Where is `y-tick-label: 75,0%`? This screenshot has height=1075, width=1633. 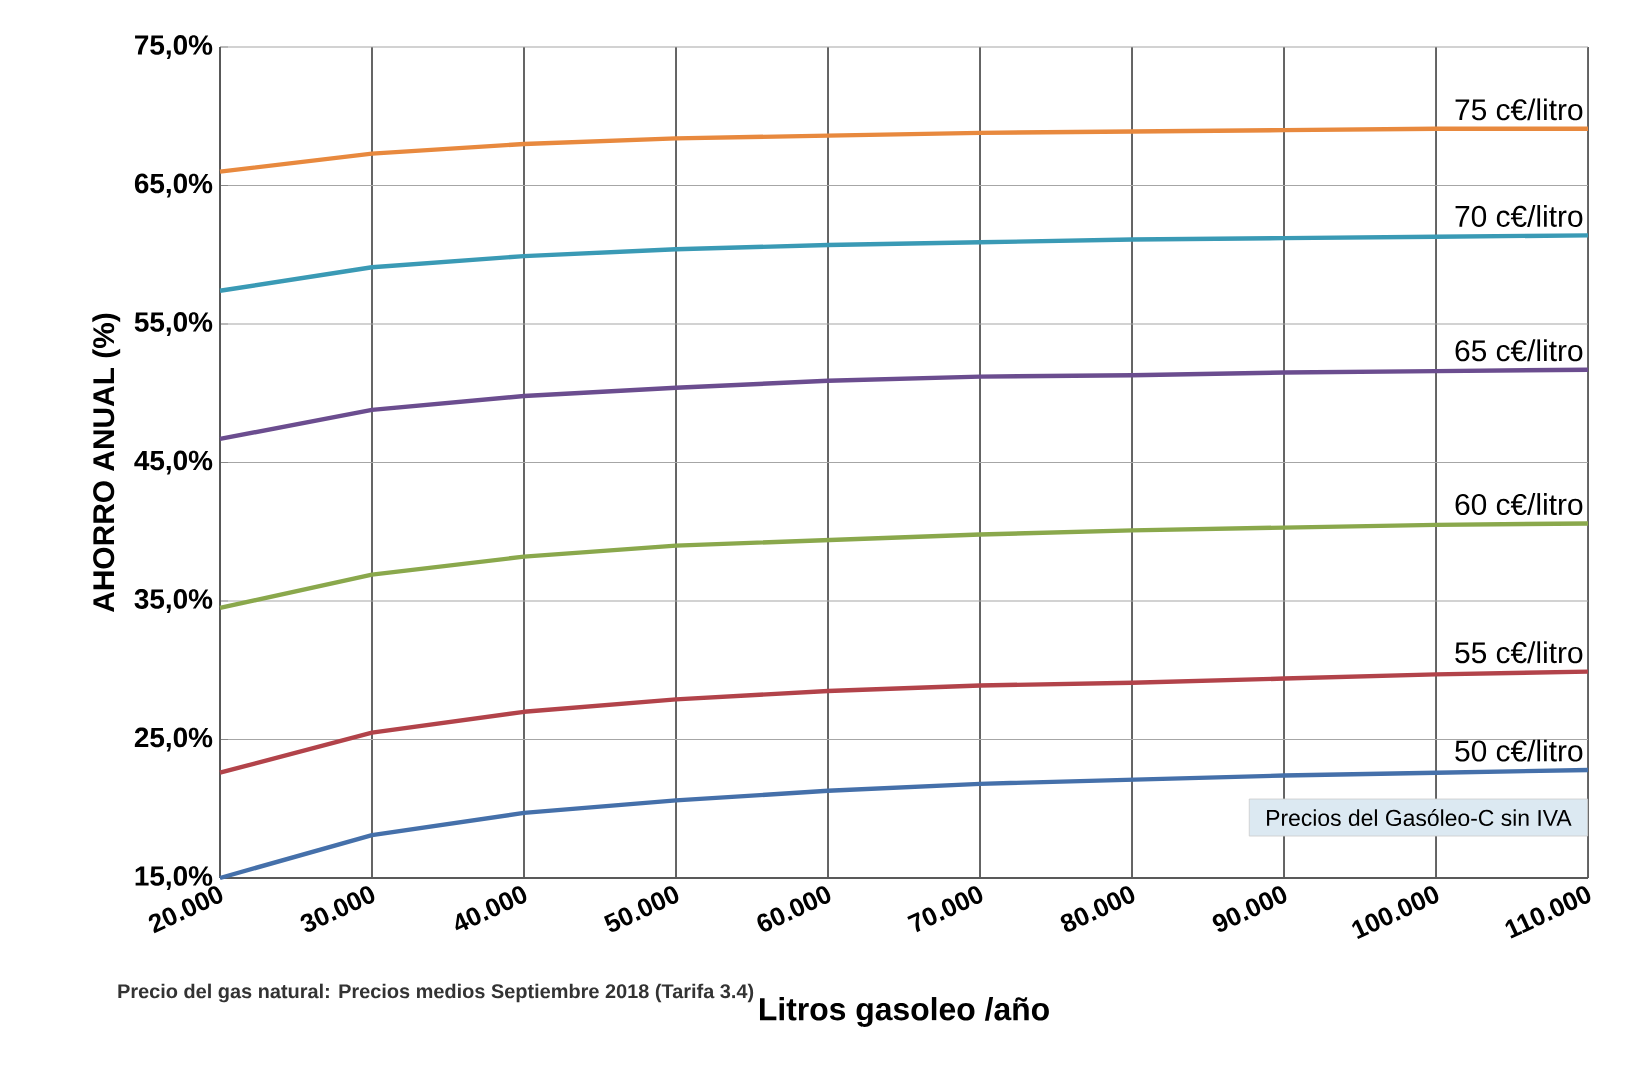 y-tick-label: 75,0% is located at coordinates (174, 47).